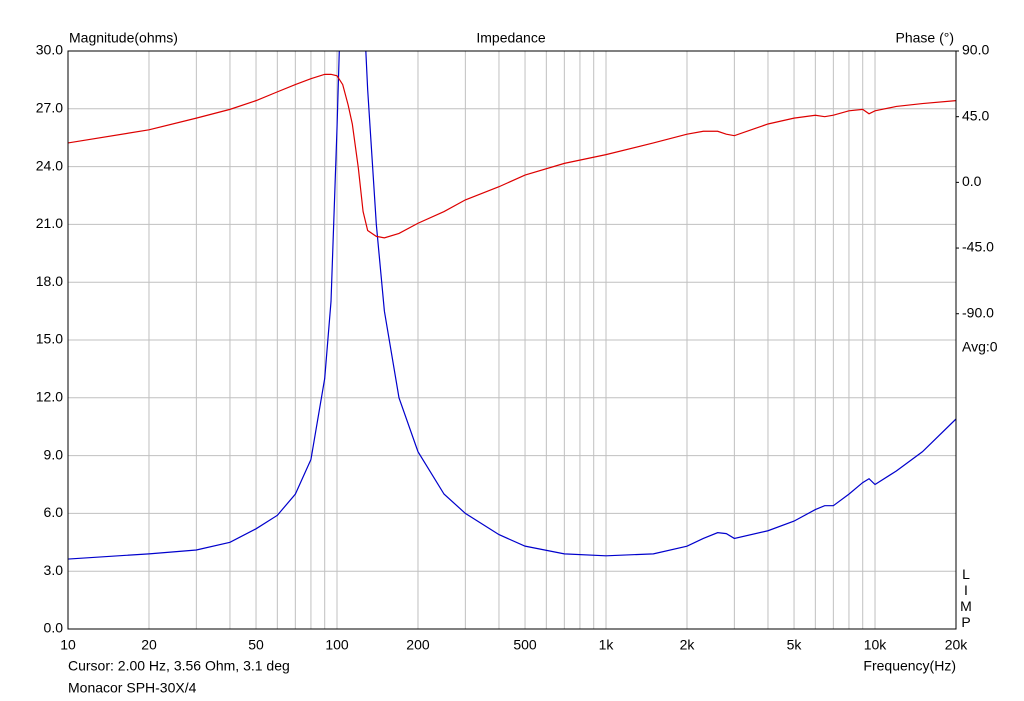 The height and width of the screenshot is (701, 1024). I want to click on y2-tick-label: -90.0, so click(978, 312).